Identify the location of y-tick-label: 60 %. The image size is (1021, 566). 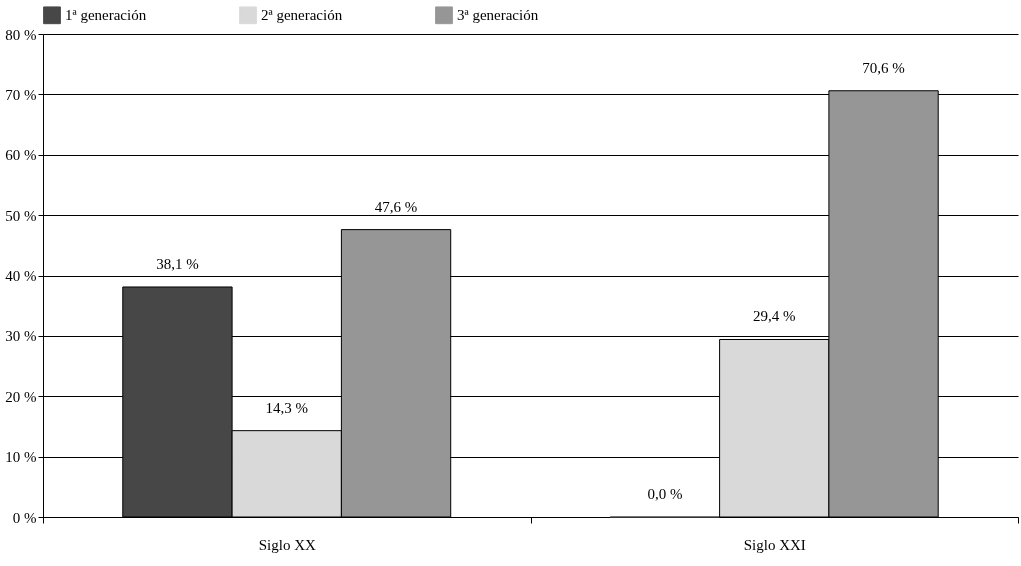
(21, 155).